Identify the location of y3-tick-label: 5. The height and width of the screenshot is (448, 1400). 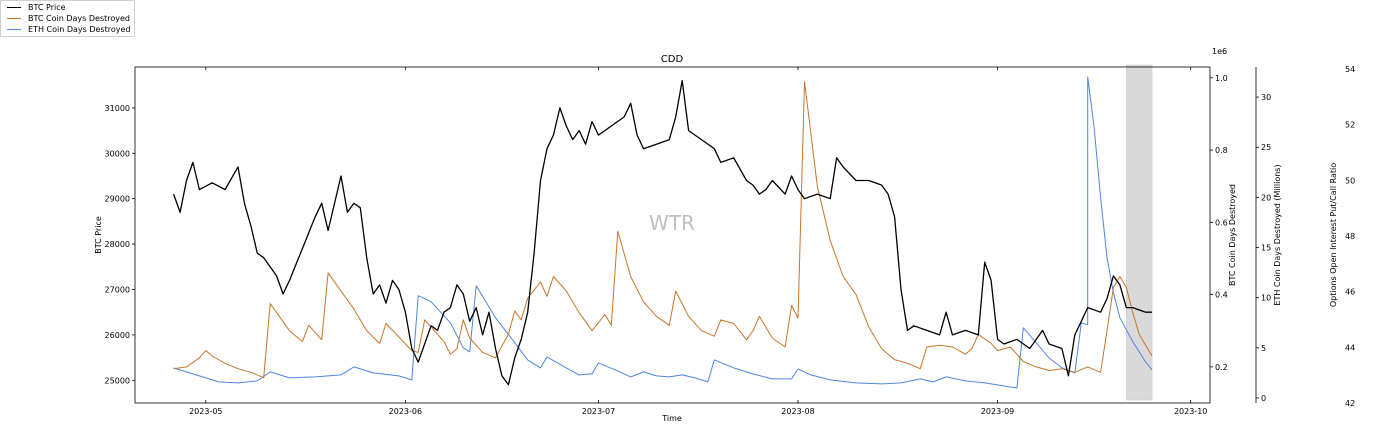
(1263, 348).